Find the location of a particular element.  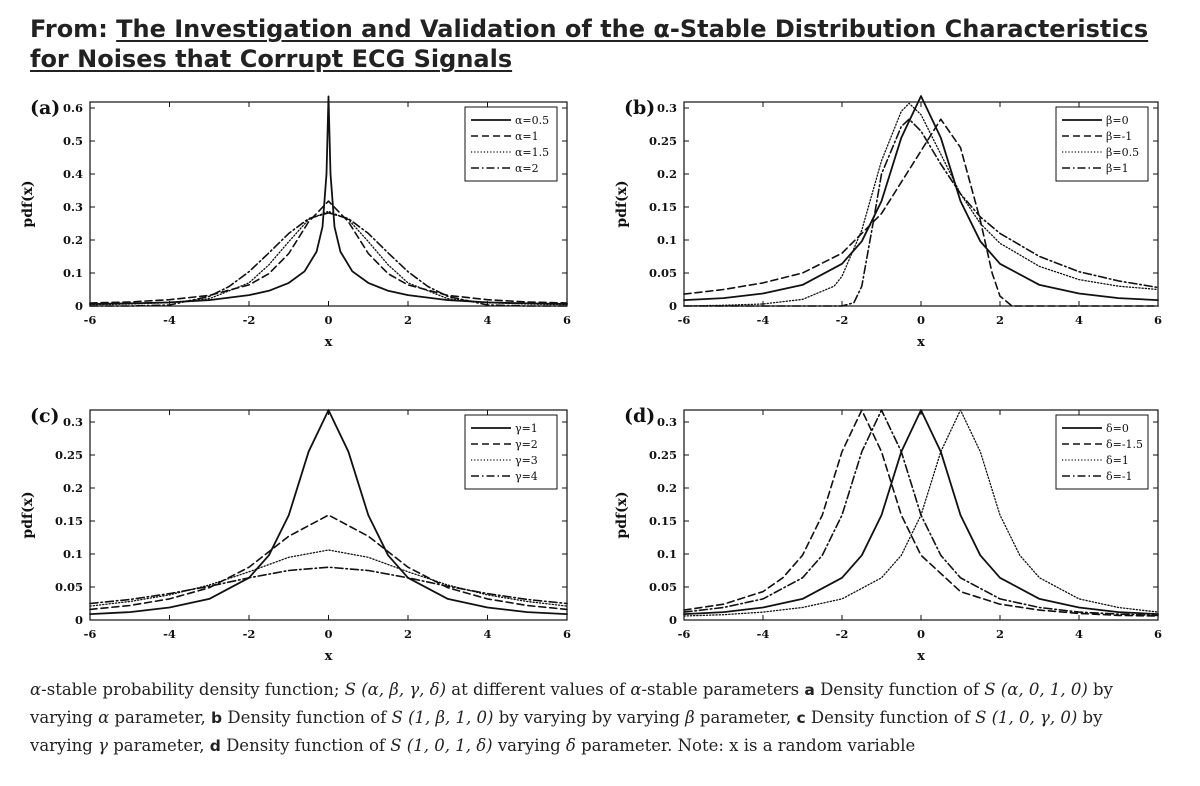

legend-box is located at coordinates (511, 452).